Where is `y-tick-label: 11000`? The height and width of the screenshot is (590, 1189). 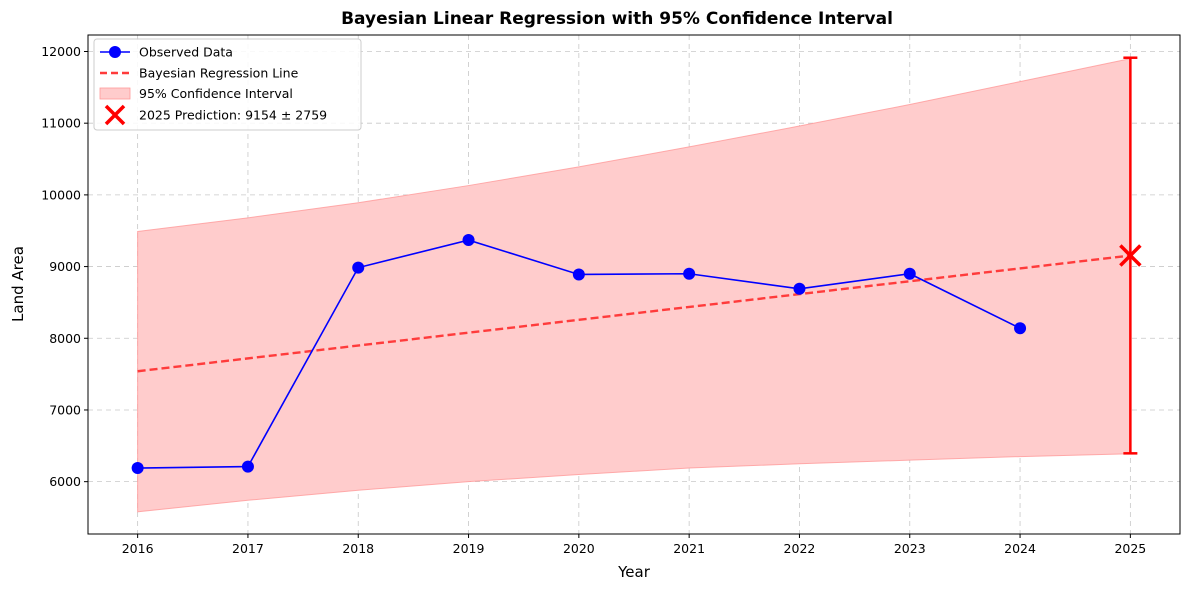
y-tick-label: 11000 is located at coordinates (61, 123).